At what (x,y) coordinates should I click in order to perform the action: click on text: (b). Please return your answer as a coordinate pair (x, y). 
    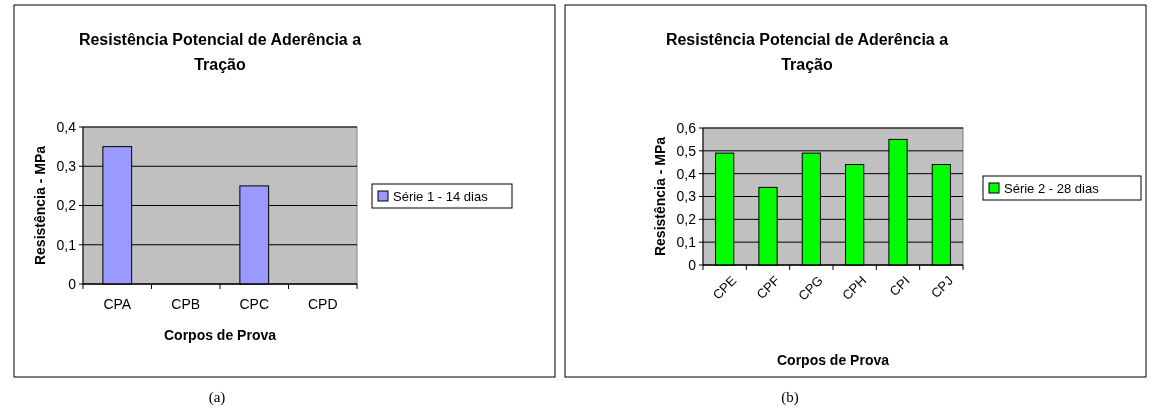
    Looking at the image, I should click on (790, 397).